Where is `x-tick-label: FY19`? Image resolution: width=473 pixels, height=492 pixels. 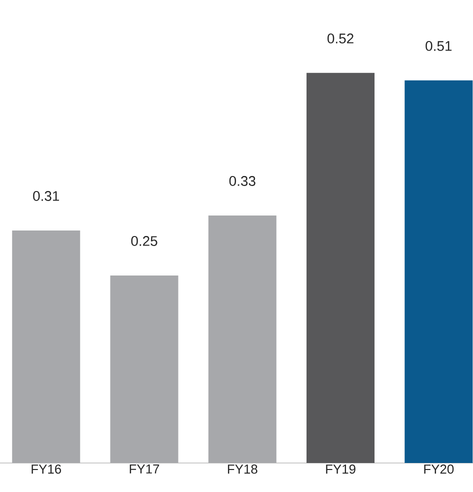 x-tick-label: FY19 is located at coordinates (341, 469).